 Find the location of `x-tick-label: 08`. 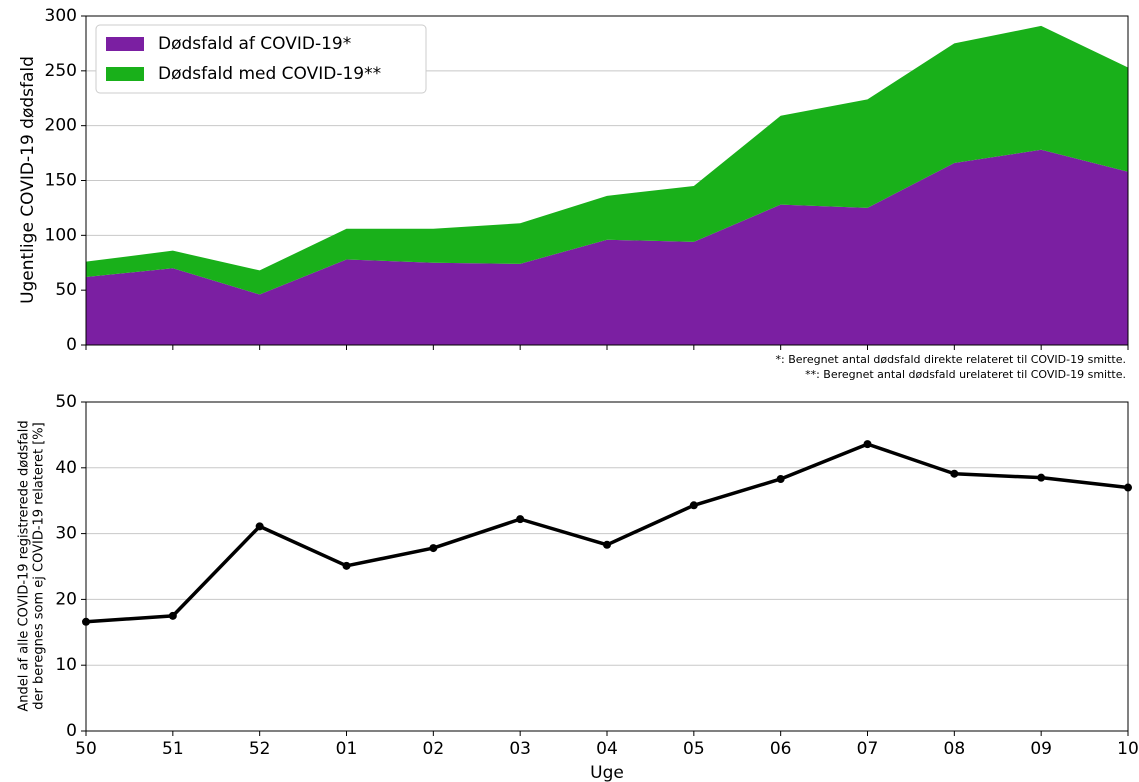

x-tick-label: 08 is located at coordinates (955, 749).